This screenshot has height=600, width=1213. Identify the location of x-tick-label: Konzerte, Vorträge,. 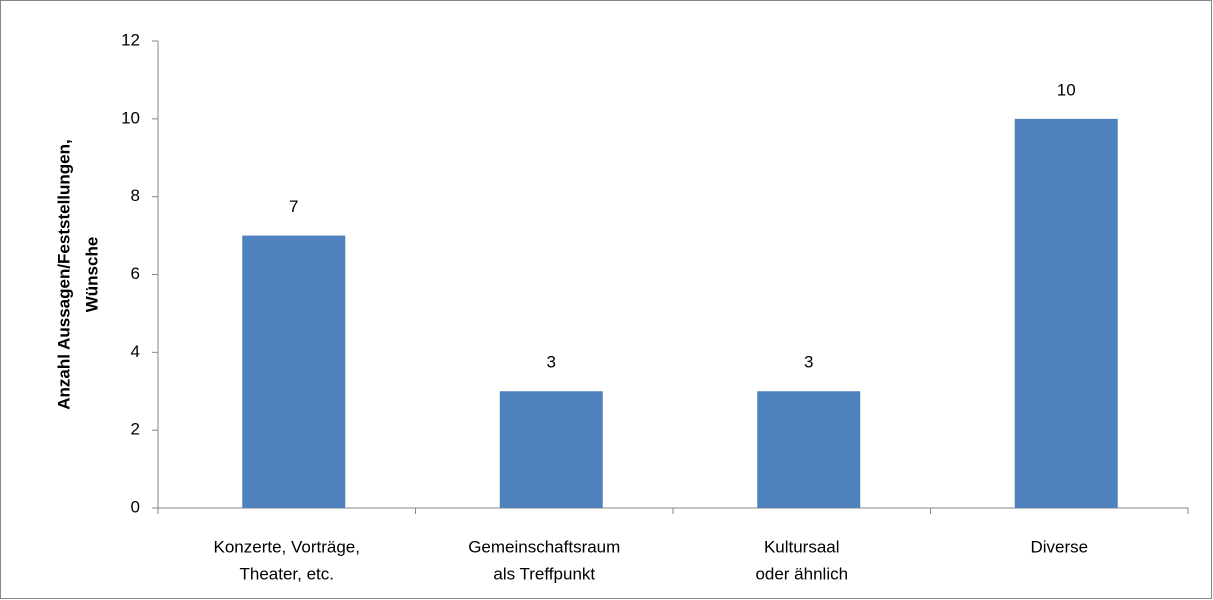
(287, 546).